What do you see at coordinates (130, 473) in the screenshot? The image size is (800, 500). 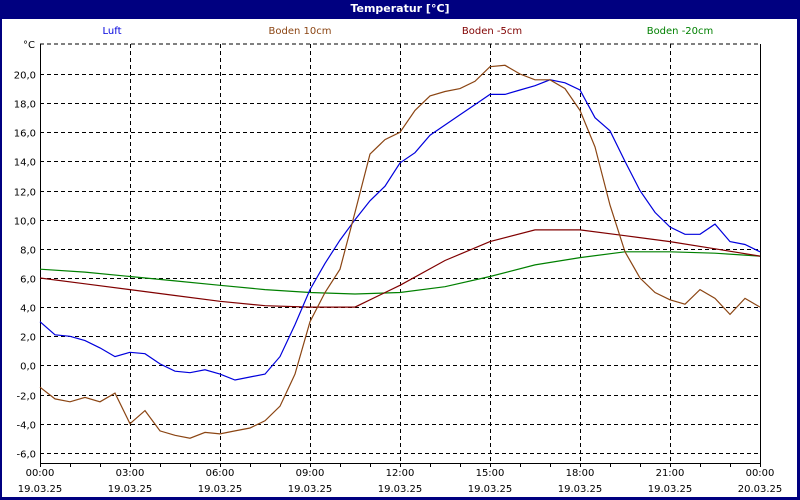 I see `x-tick-time: 03:00` at bounding box center [130, 473].